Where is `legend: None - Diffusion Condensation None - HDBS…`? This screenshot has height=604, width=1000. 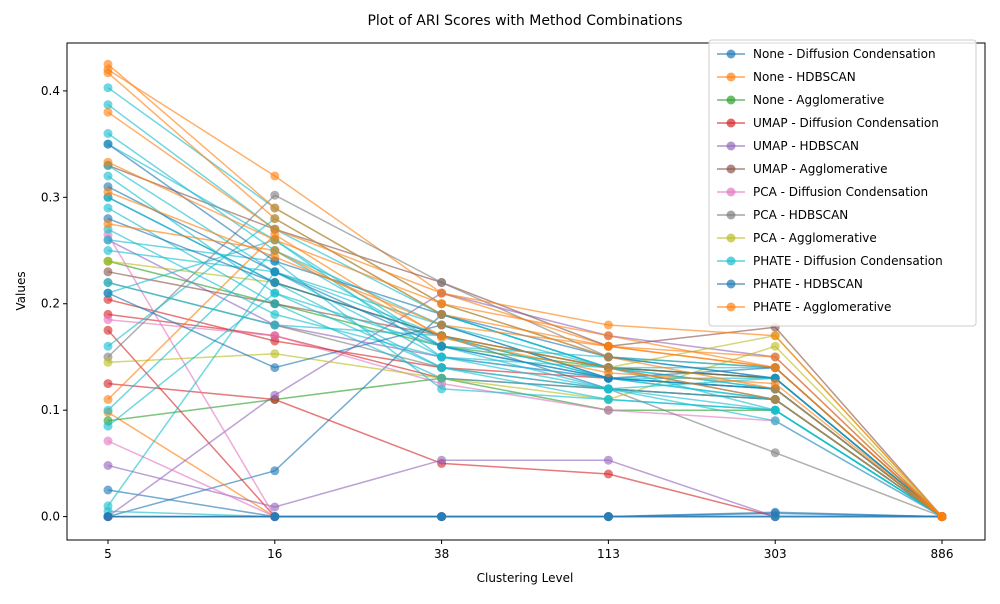
legend: None - Diffusion Condensation None - HDBS… is located at coordinates (842, 183).